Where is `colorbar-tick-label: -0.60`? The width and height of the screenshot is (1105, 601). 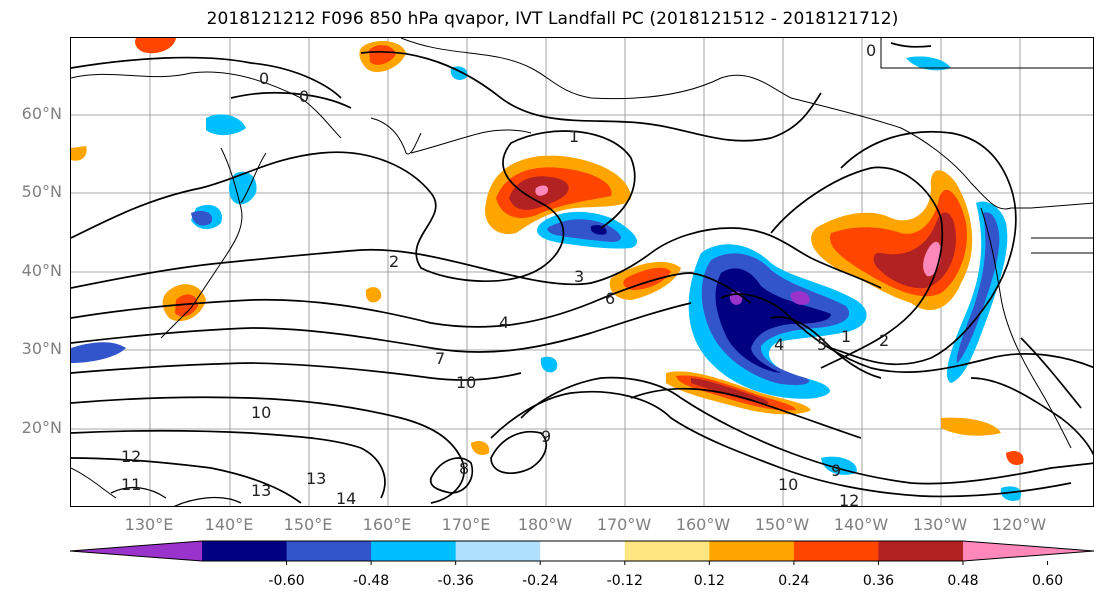
colorbar-tick-label: -0.60 is located at coordinates (286, 581).